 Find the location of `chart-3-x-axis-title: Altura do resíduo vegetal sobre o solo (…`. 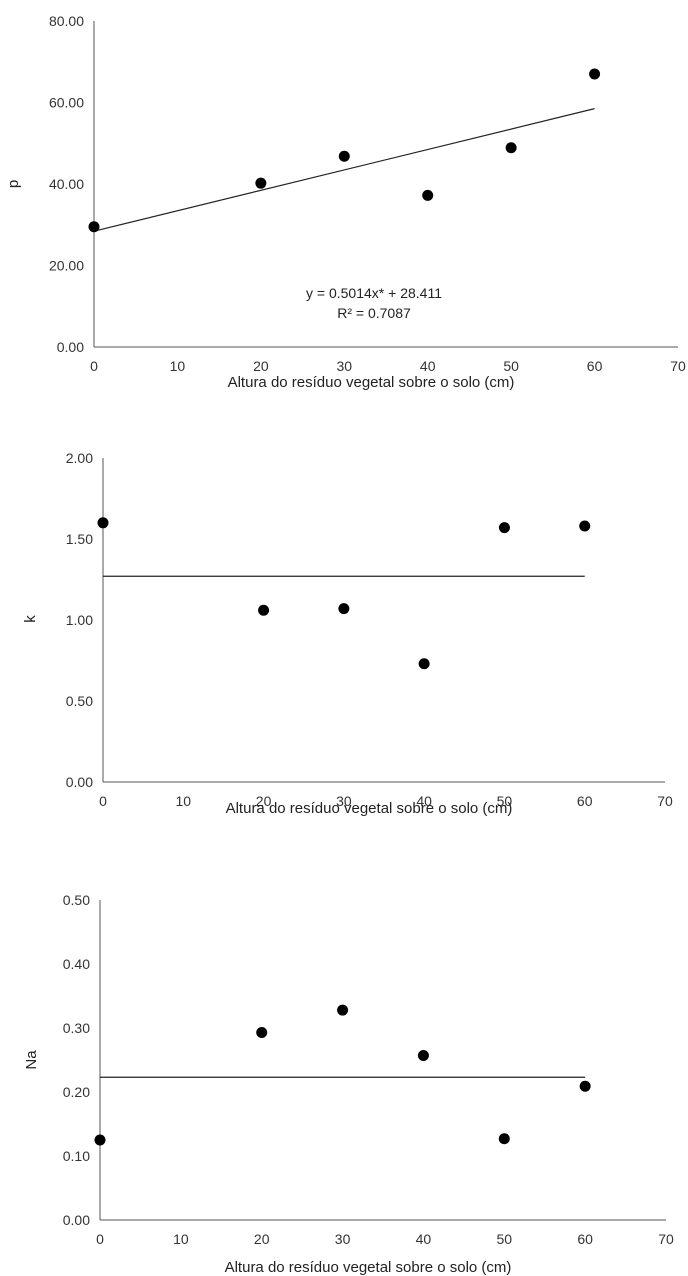

chart-3-x-axis-title: Altura do resíduo vegetal sobre o solo (… is located at coordinates (368, 1267).